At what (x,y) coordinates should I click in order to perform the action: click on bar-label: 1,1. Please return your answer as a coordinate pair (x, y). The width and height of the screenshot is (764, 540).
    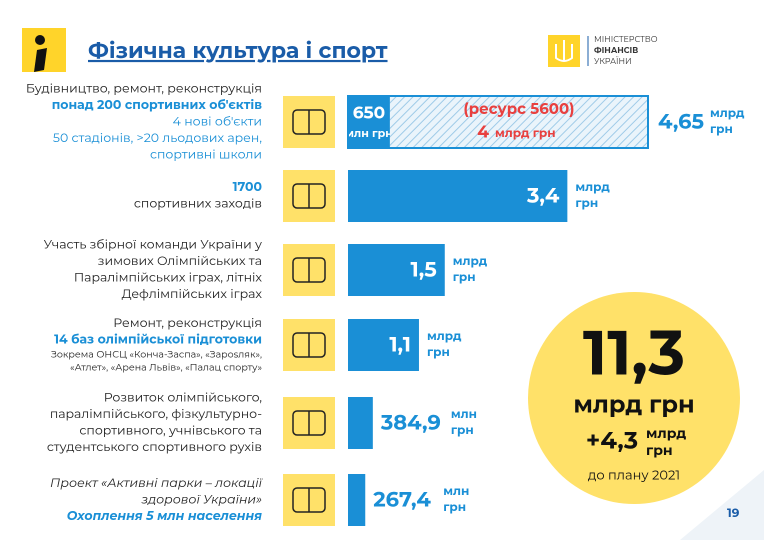
    Looking at the image, I should click on (400, 345).